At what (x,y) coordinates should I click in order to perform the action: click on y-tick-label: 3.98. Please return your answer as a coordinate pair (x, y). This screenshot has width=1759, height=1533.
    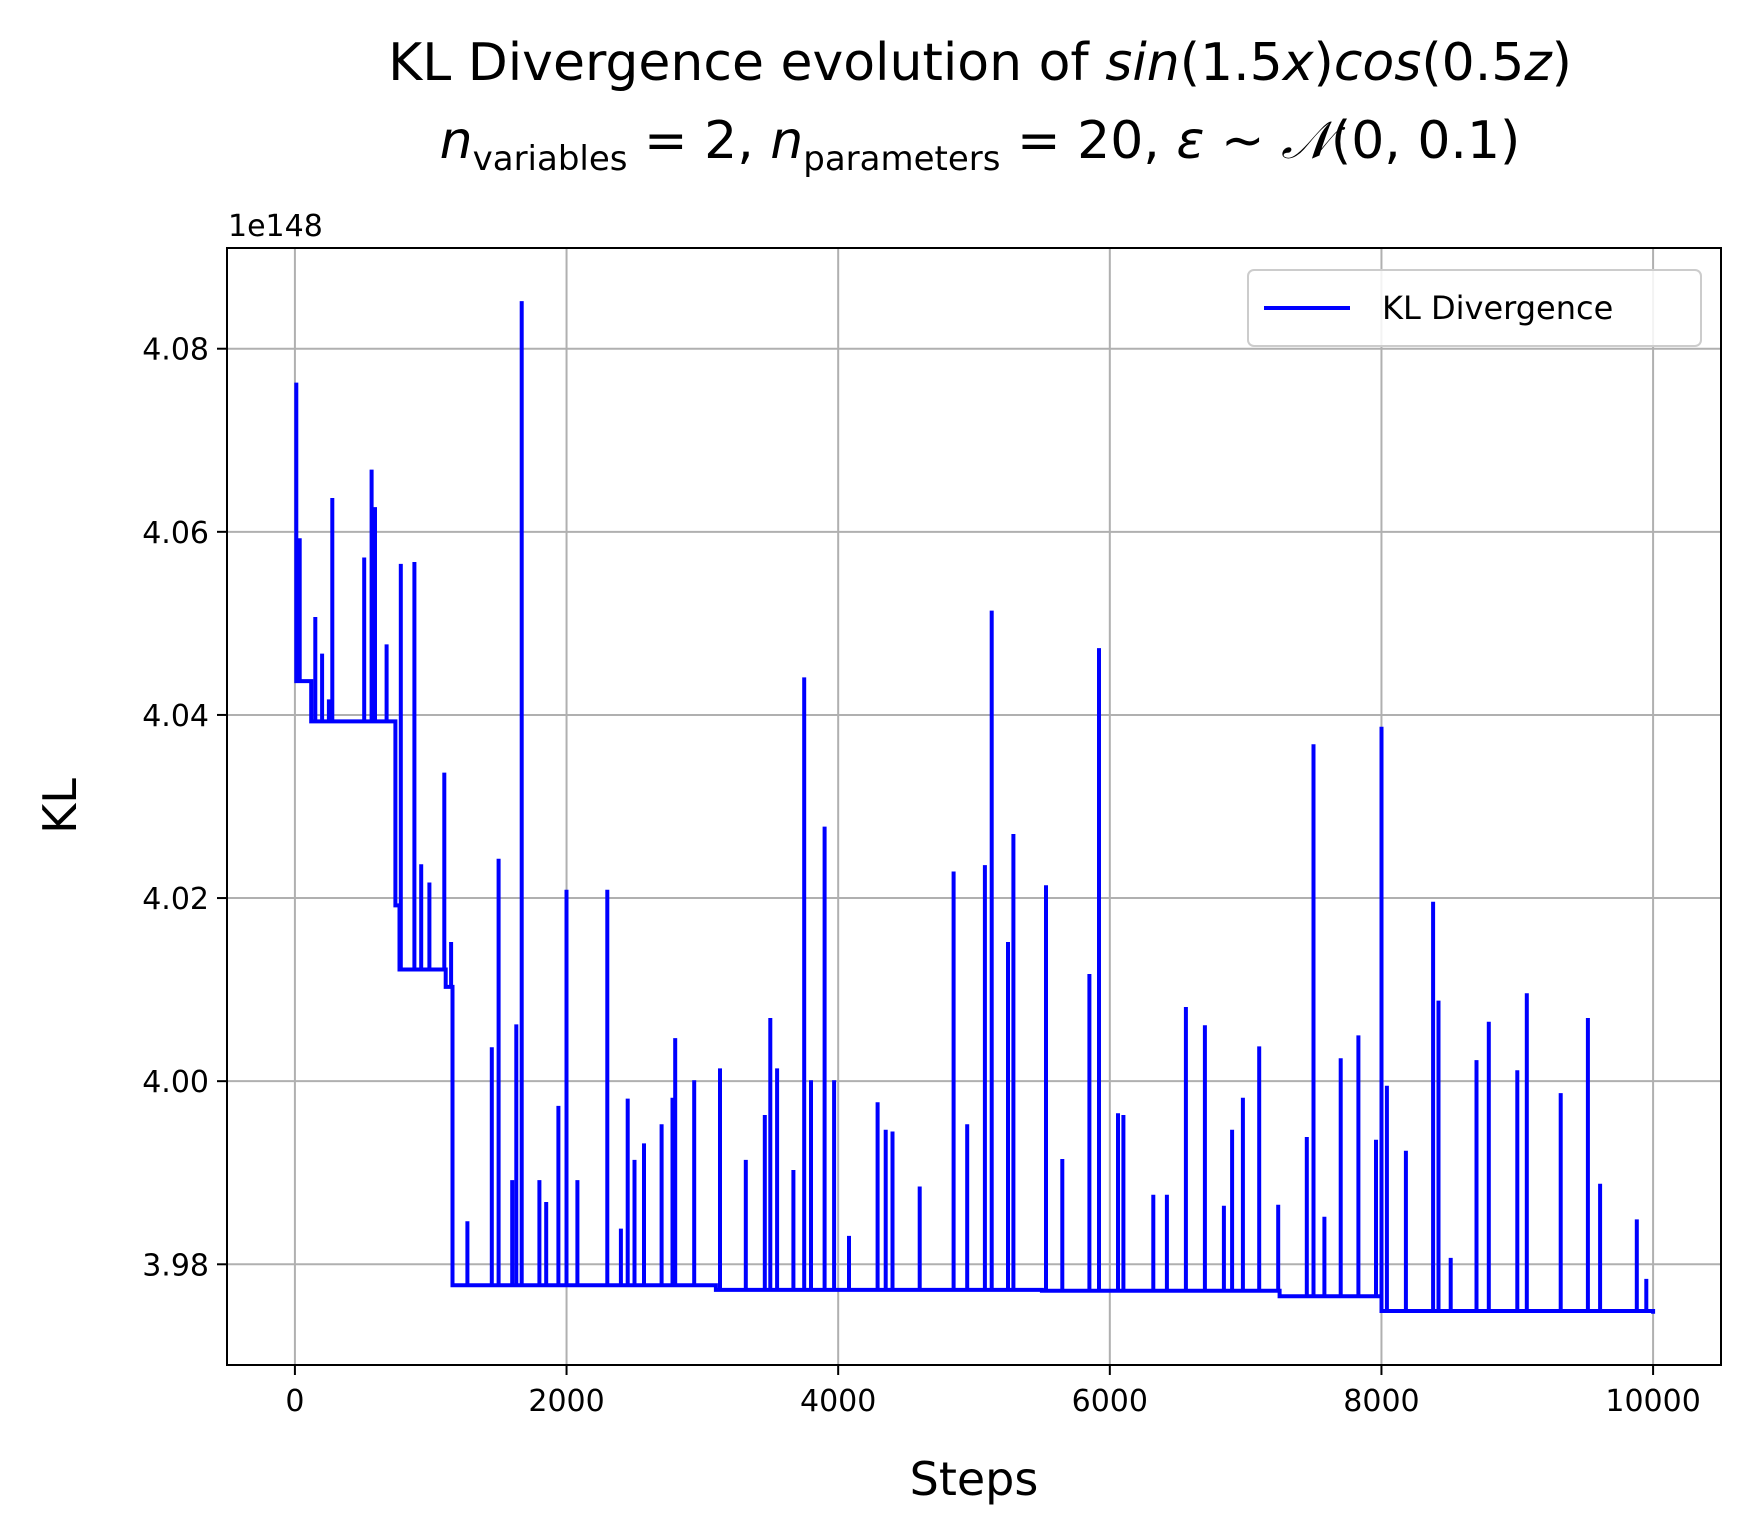
    Looking at the image, I should click on (175, 1265).